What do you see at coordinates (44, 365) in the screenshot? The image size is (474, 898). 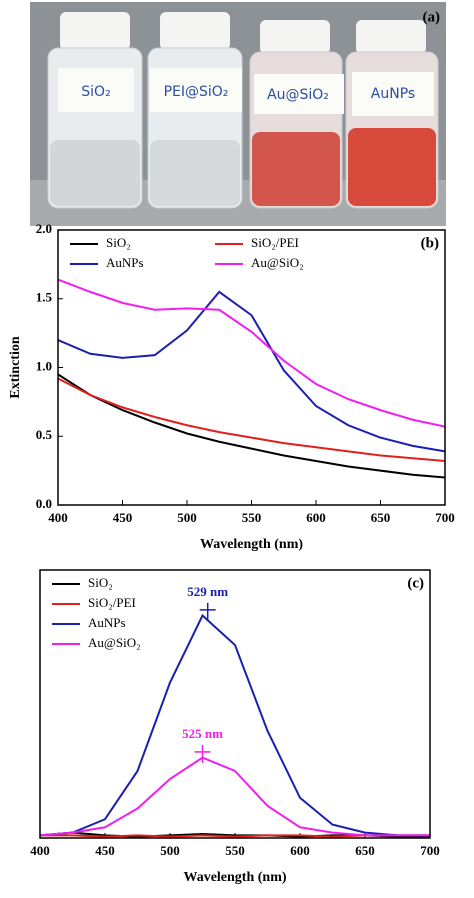 I see `y-tick-label: 1.0` at bounding box center [44, 365].